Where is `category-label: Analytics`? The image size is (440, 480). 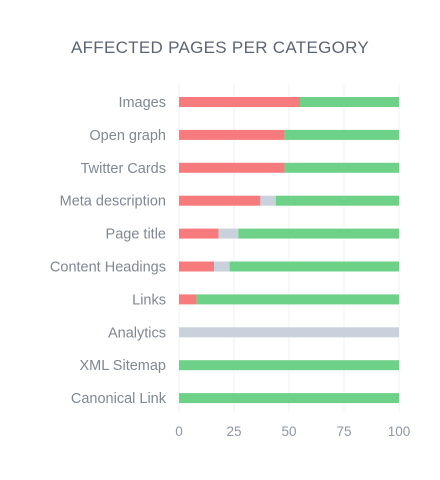 category-label: Analytics is located at coordinates (137, 333).